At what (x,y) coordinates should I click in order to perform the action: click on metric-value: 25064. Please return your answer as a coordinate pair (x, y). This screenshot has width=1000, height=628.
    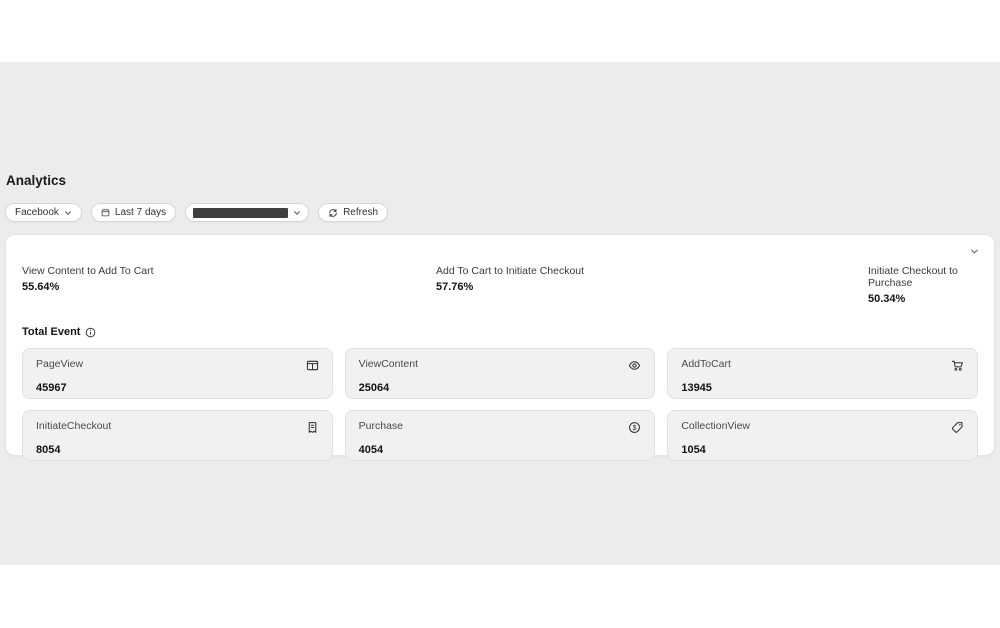
    Looking at the image, I should click on (374, 388).